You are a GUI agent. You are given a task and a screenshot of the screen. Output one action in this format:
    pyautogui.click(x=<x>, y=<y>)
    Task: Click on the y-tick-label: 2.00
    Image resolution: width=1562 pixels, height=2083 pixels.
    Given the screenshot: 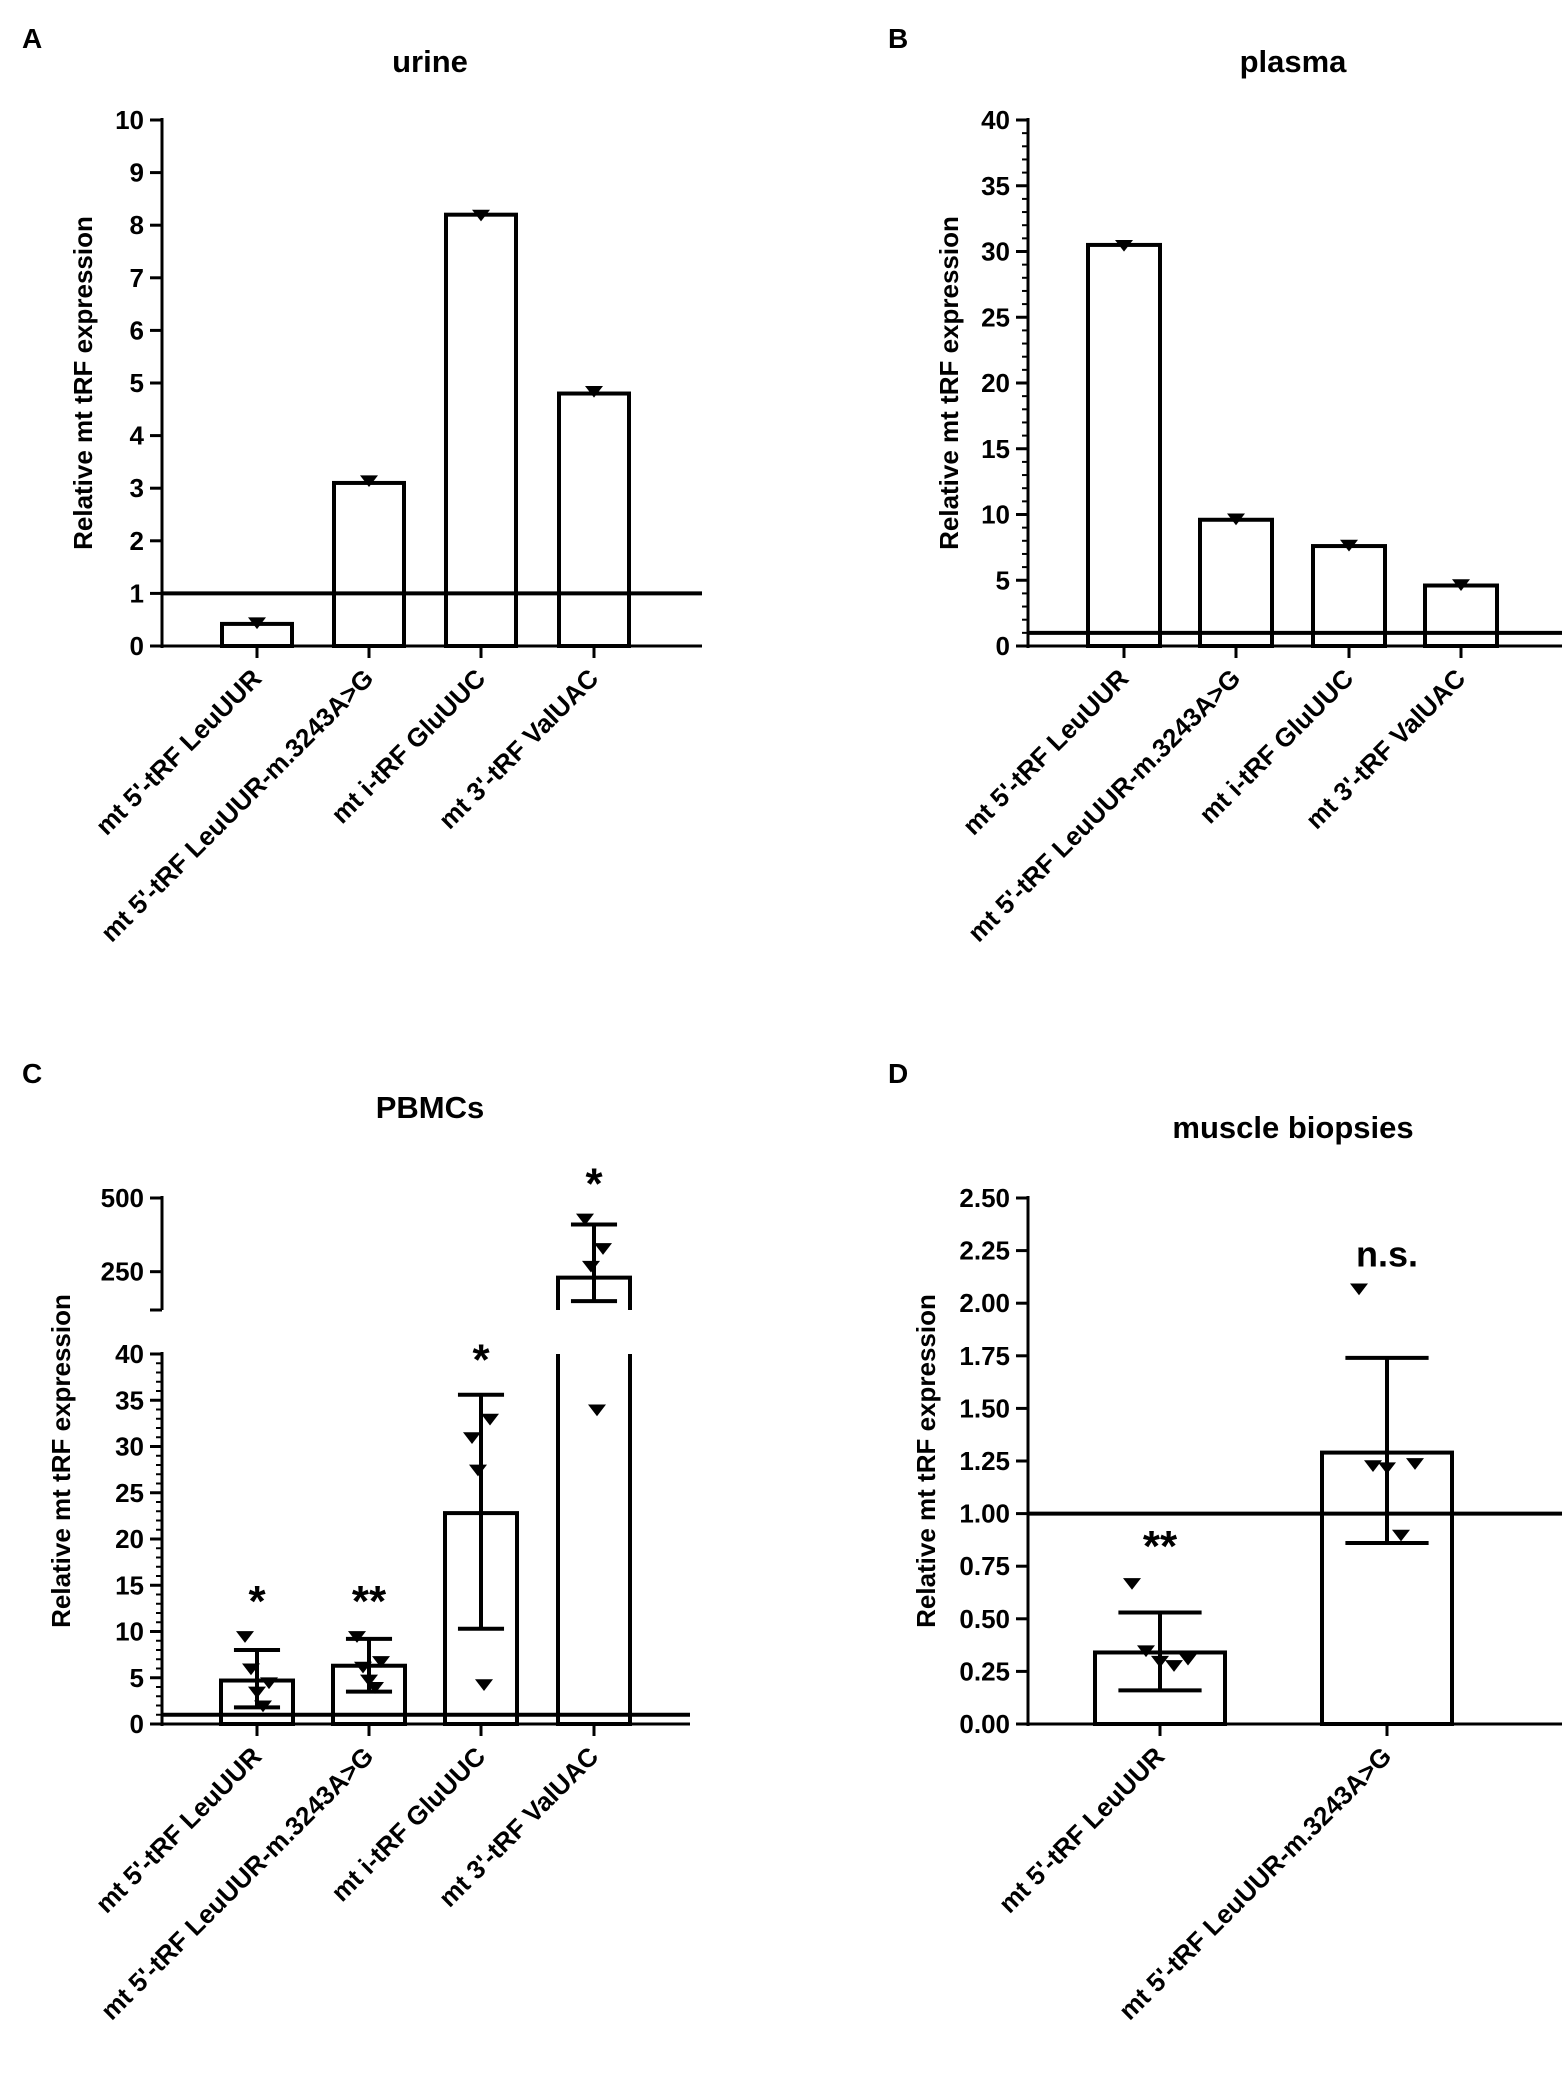 What is the action you would take?
    pyautogui.click(x=984, y=1303)
    